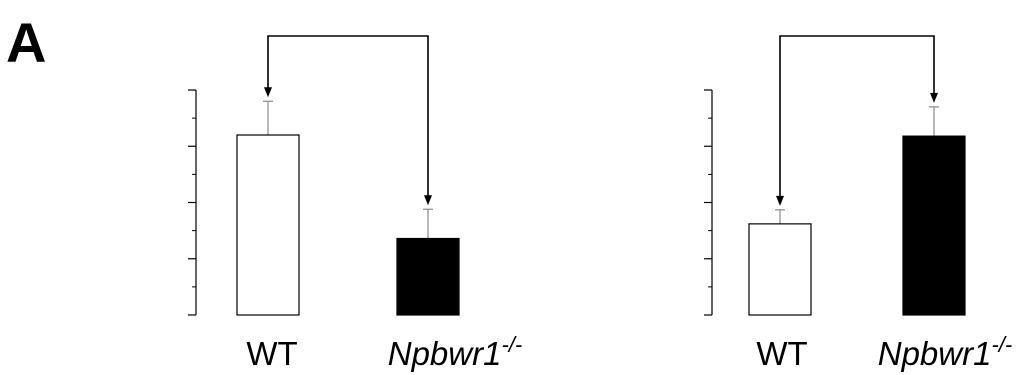  What do you see at coordinates (26, 42) in the screenshot?
I see `panel-letter: A` at bounding box center [26, 42].